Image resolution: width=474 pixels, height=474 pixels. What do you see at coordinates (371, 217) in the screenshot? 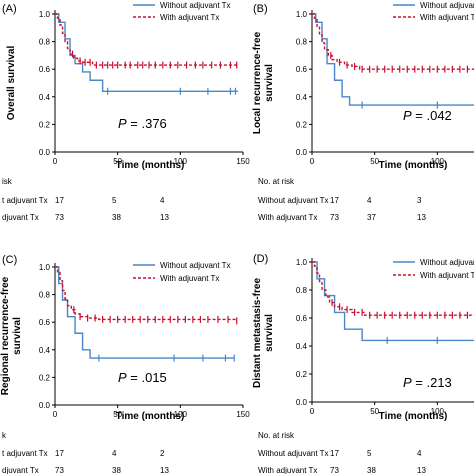
I see `risk-count: 37` at bounding box center [371, 217].